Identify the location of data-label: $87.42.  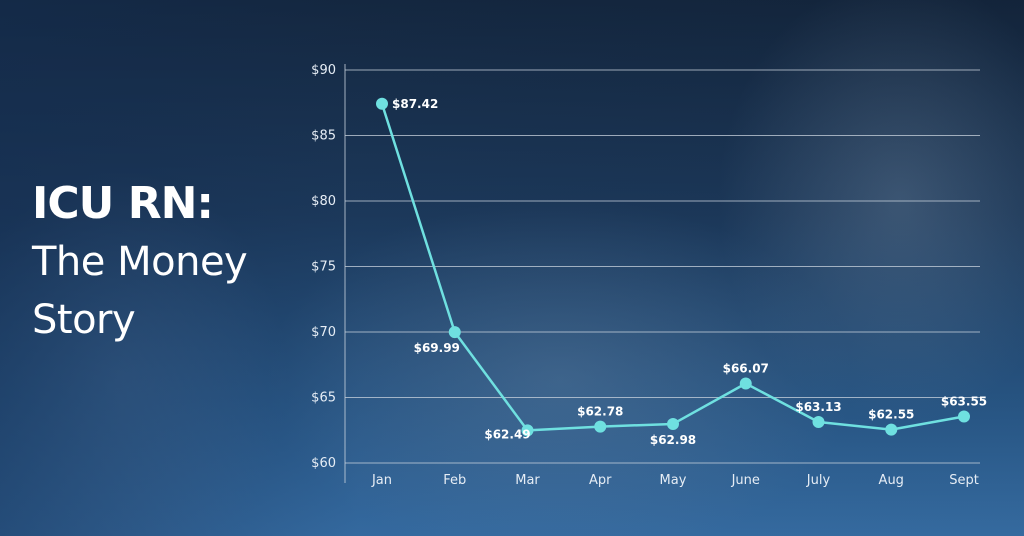
(415, 104).